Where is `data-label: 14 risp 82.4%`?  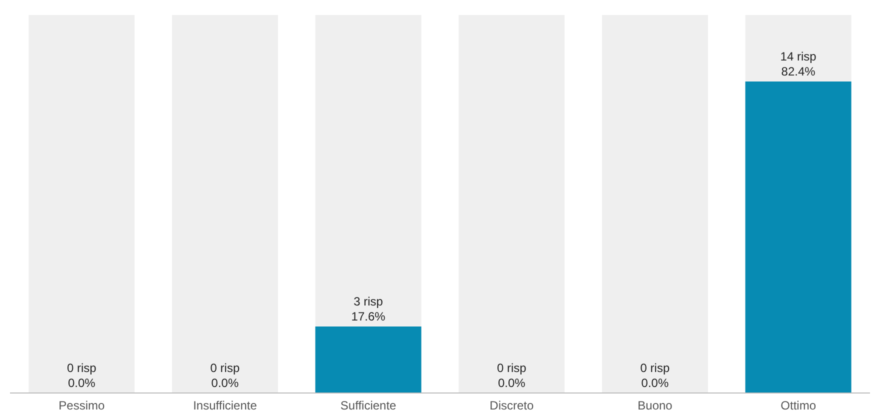 data-label: 14 risp 82.4% is located at coordinates (798, 64).